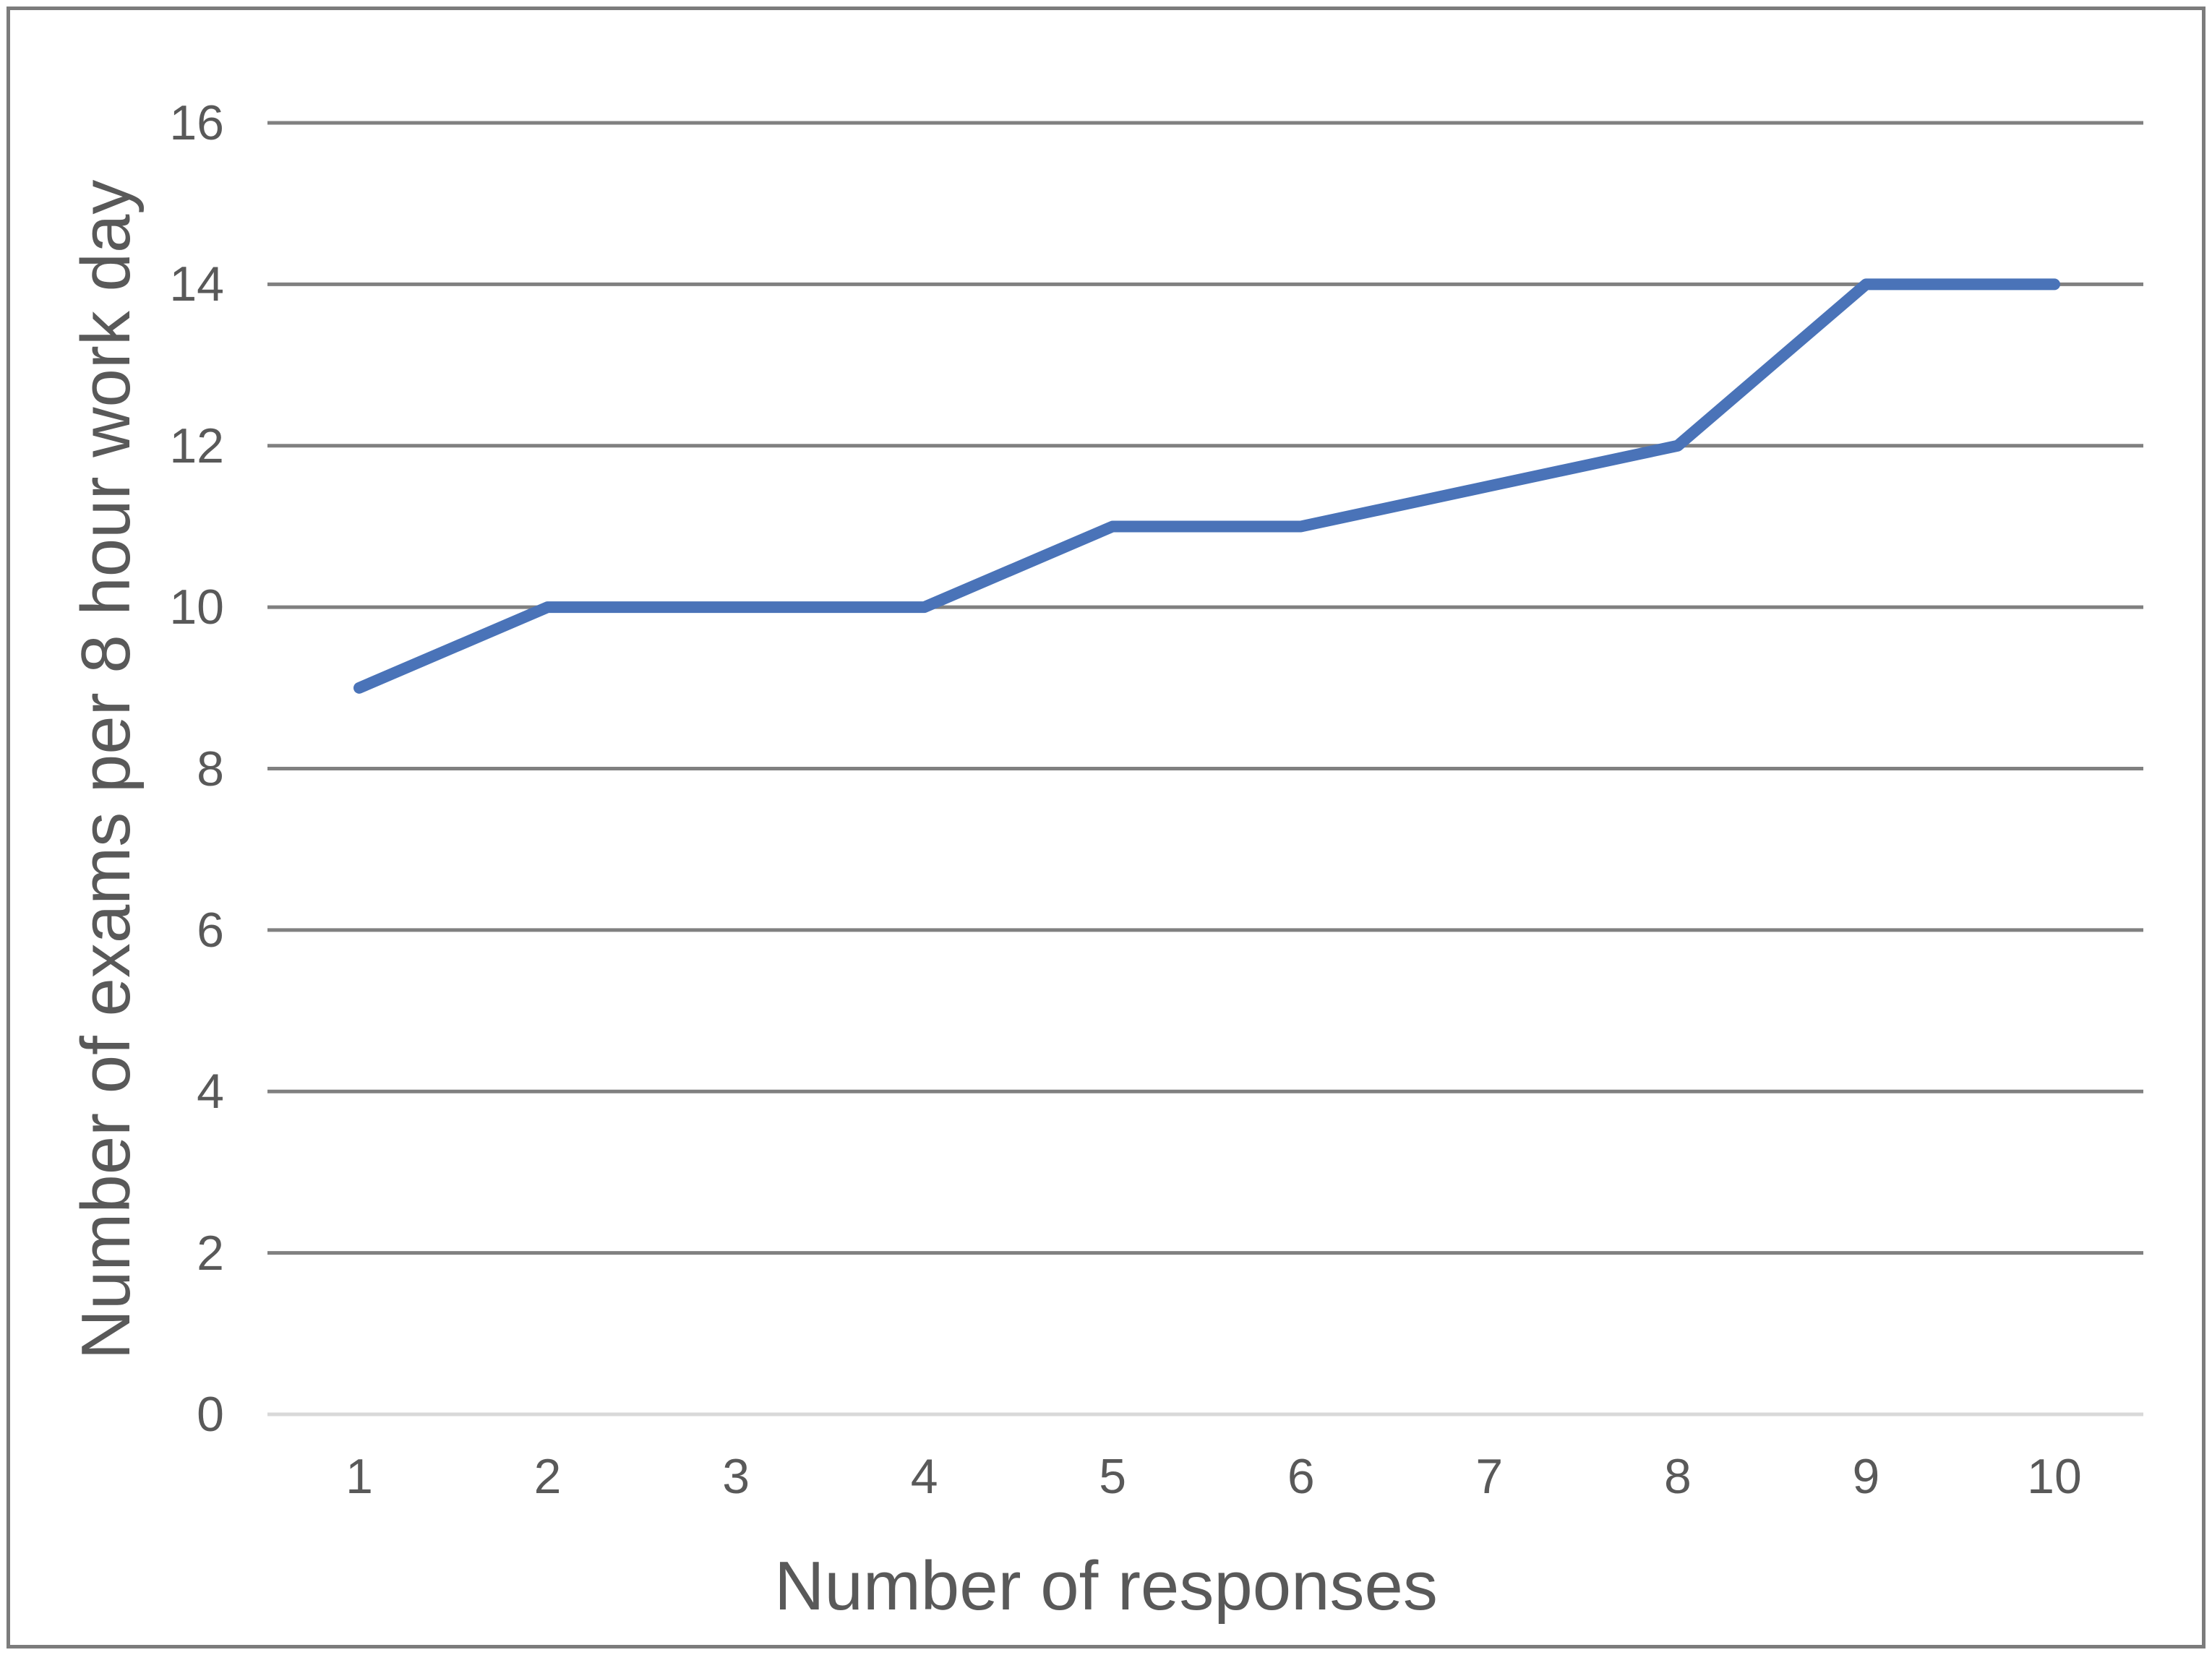  I want to click on x-axis-tick-label: 1, so click(359, 1476).